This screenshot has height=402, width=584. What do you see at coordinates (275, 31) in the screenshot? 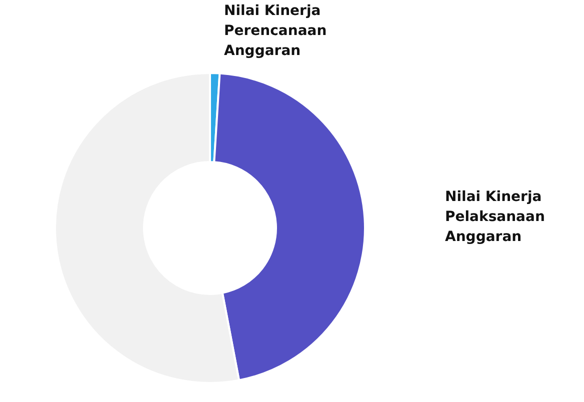
I see `slice-label: Nilai Kinerja Perencanaan Anggaran` at bounding box center [275, 31].